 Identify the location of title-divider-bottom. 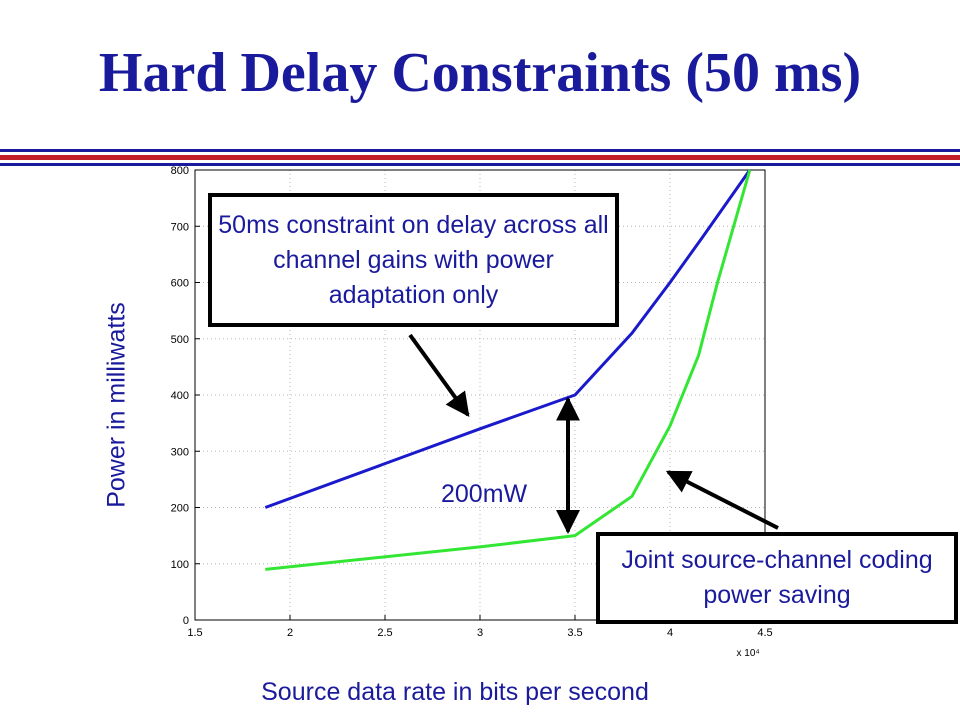
(480, 164).